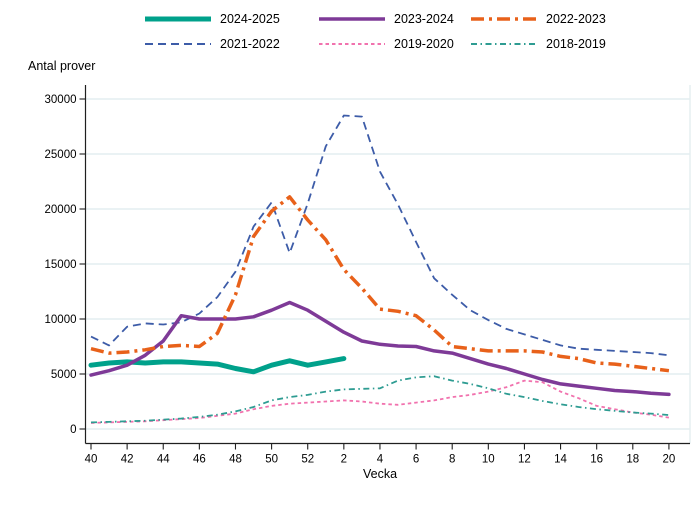  What do you see at coordinates (73, 430) in the screenshot?
I see `y-tick-label: 0` at bounding box center [73, 430].